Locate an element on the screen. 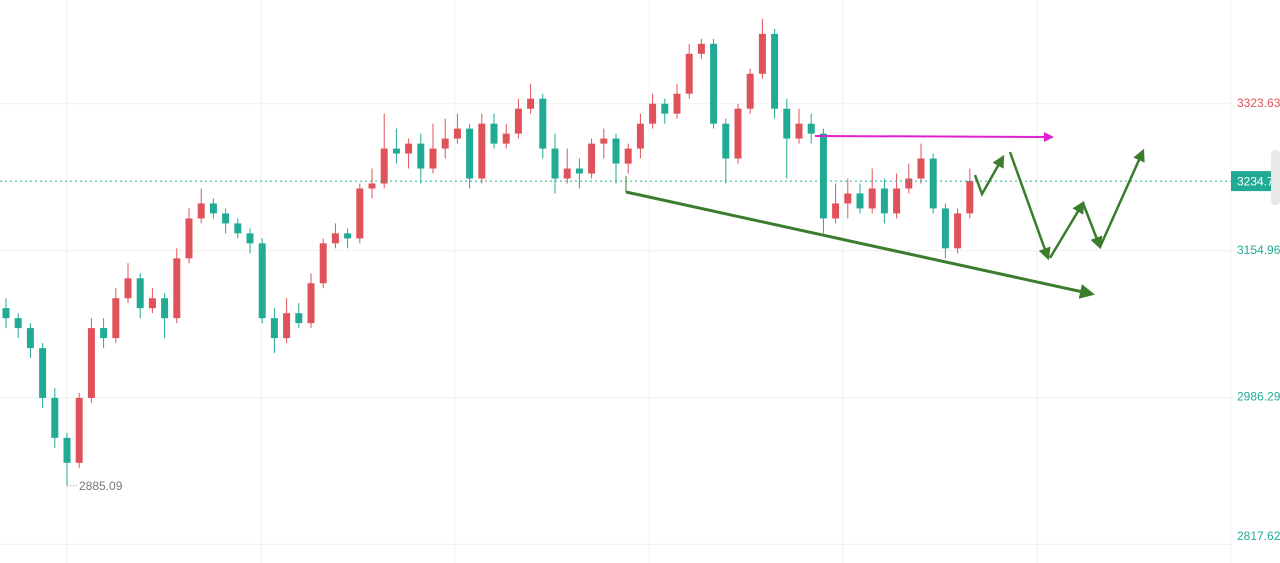 The image size is (1280, 563). last-price-box is located at coordinates (1255, 181).